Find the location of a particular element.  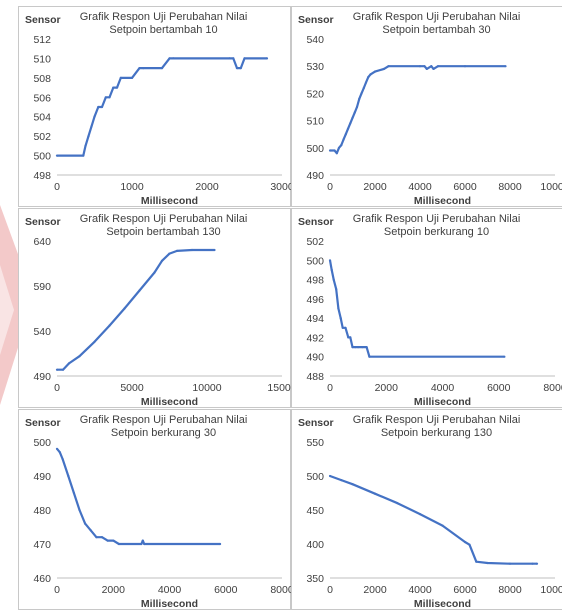

x-tick-label: 1000 is located at coordinates (132, 187).